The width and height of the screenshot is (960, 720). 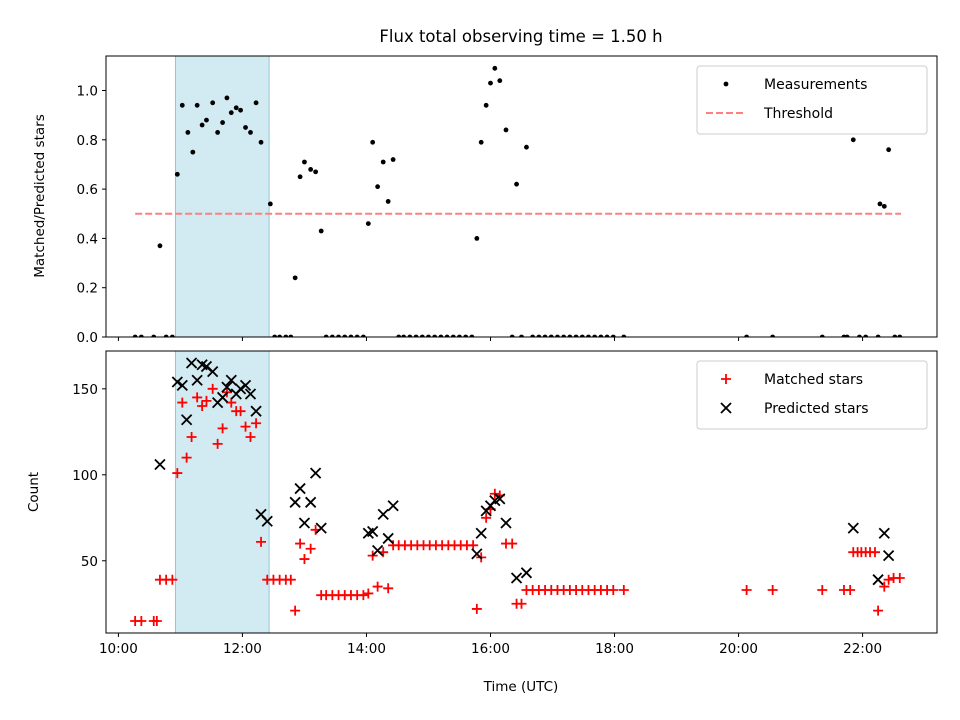 What do you see at coordinates (85, 476) in the screenshot?
I see `bottom-y-tick-label: 100` at bounding box center [85, 476].